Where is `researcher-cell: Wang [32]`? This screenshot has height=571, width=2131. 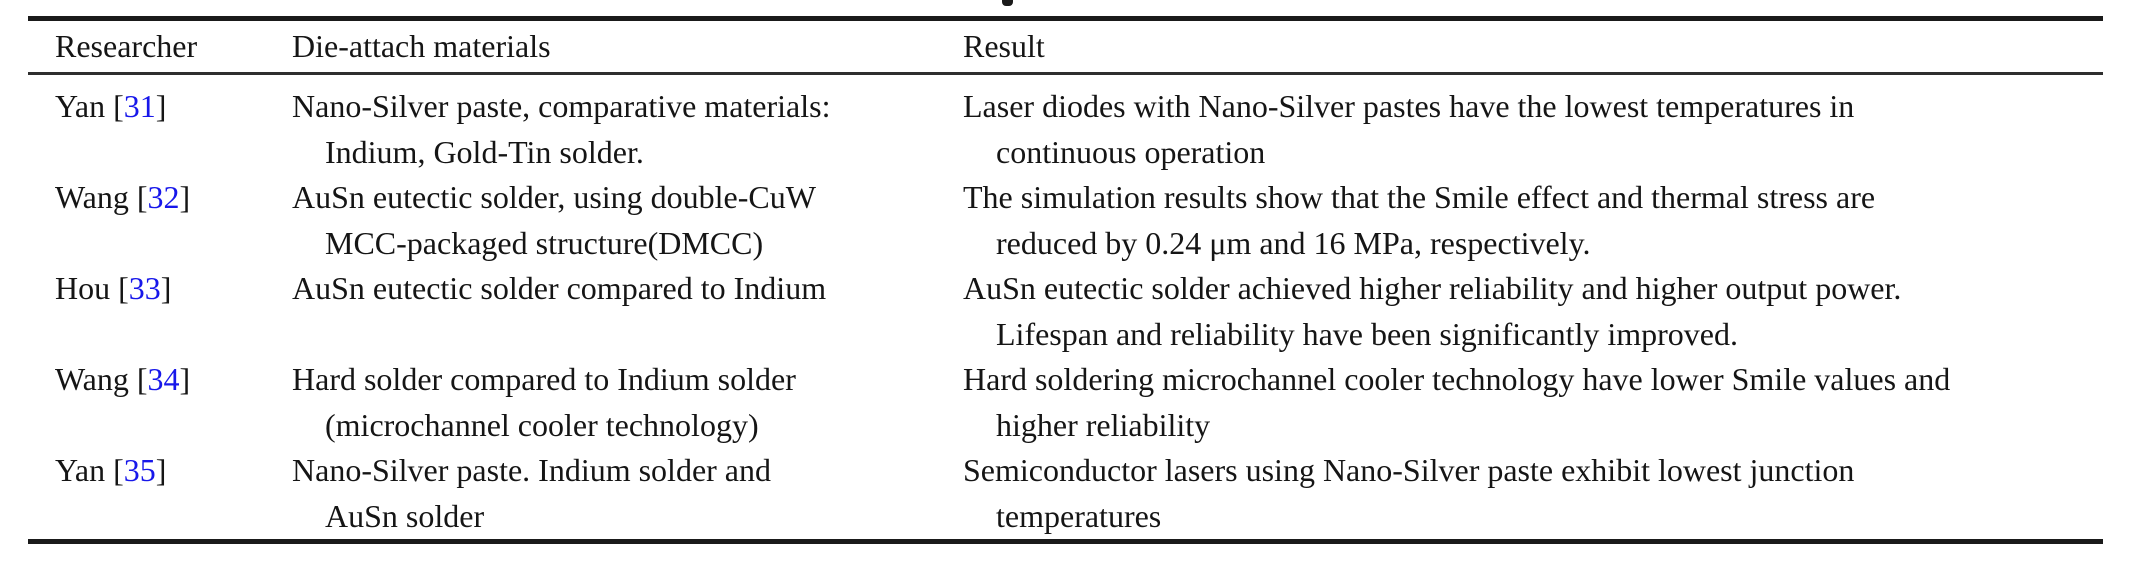 researcher-cell: Wang [32] is located at coordinates (160, 220).